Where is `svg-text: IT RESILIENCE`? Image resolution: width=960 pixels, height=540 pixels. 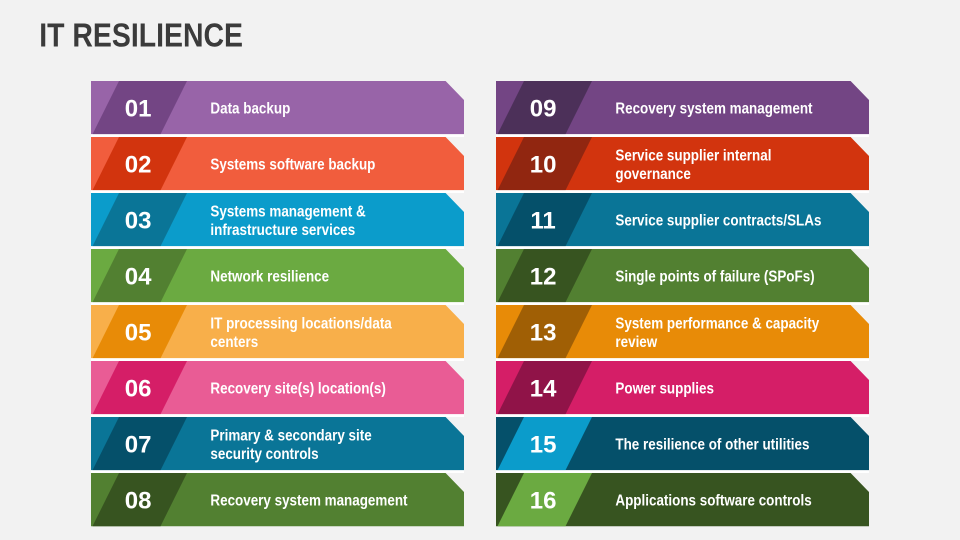
svg-text: IT RESILIENCE is located at coordinates (141, 35).